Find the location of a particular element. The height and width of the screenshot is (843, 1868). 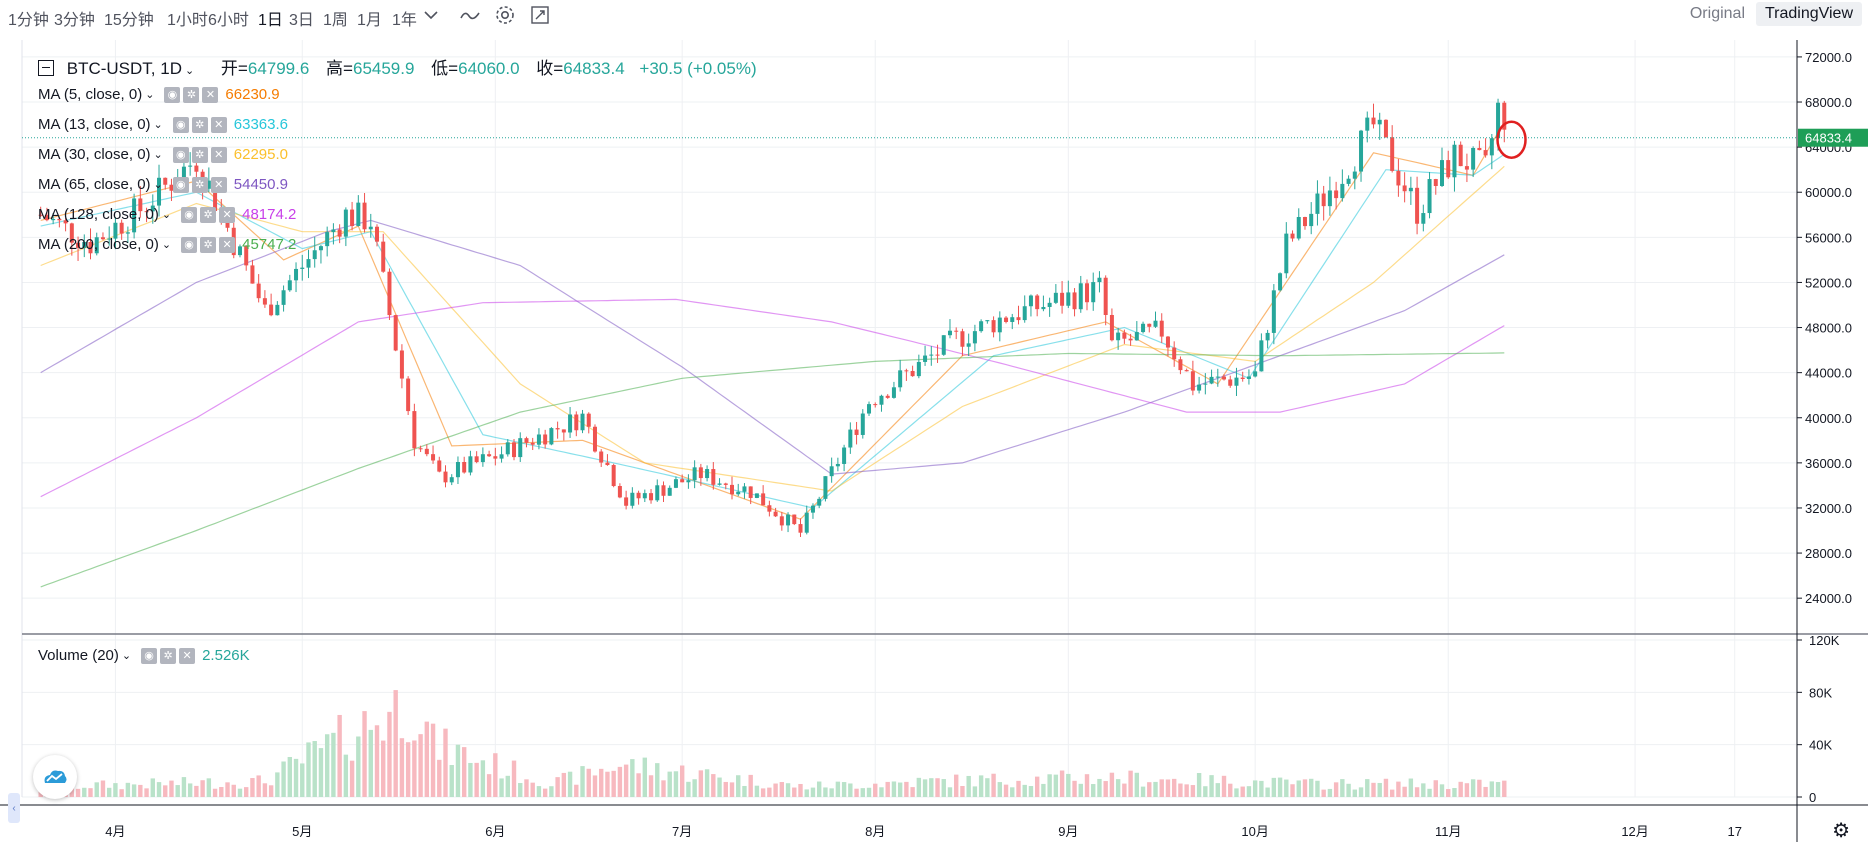

tradingview-logo-button is located at coordinates (55, 777).